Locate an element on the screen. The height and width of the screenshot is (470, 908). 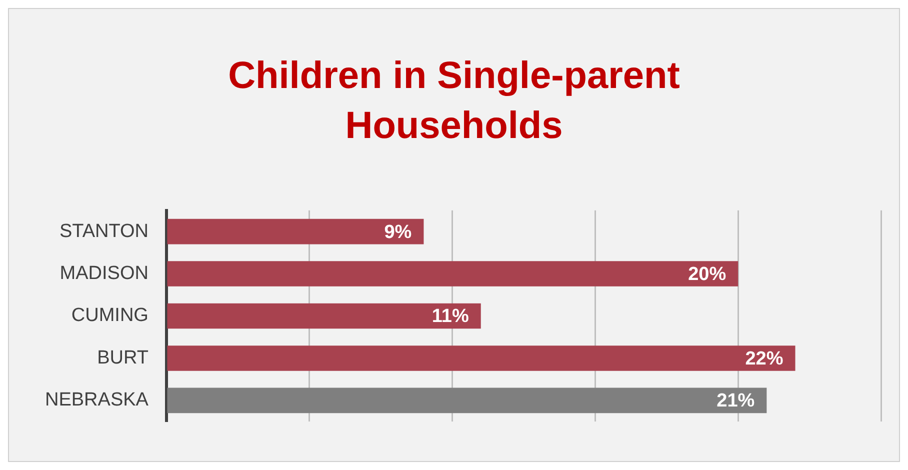
data-label: 20% is located at coordinates (707, 274).